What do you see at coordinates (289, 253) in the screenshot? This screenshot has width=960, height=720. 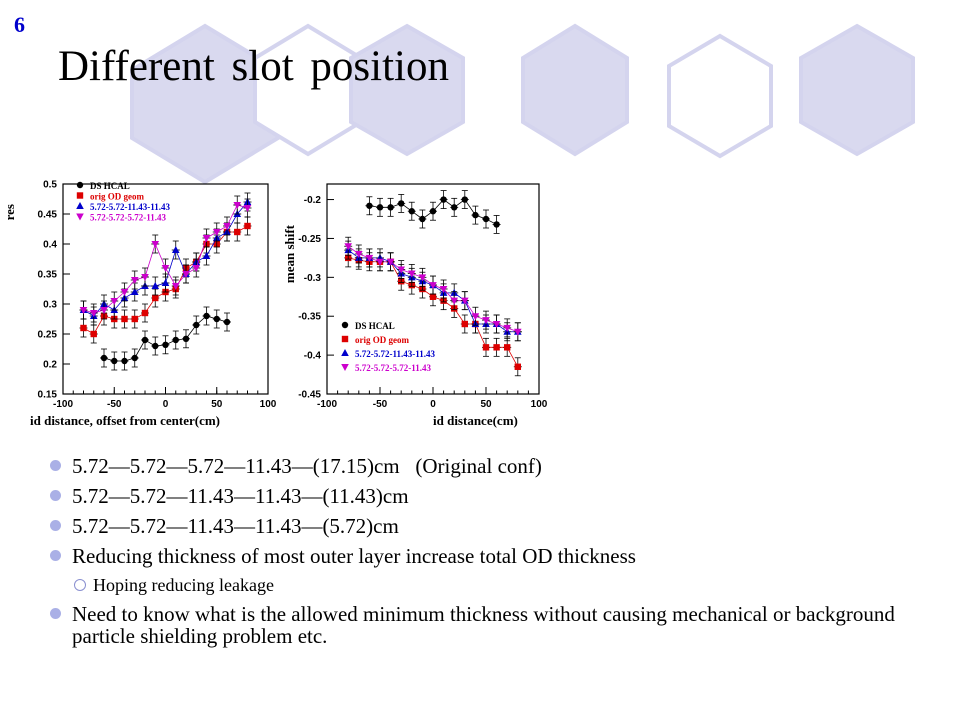 I see `y-axis-label: mean shift` at bounding box center [289, 253].